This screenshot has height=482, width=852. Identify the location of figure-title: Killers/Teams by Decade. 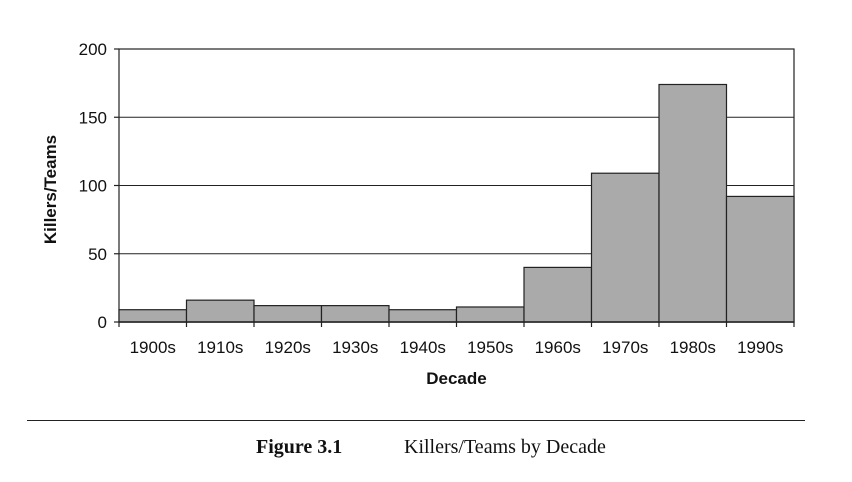
(505, 447).